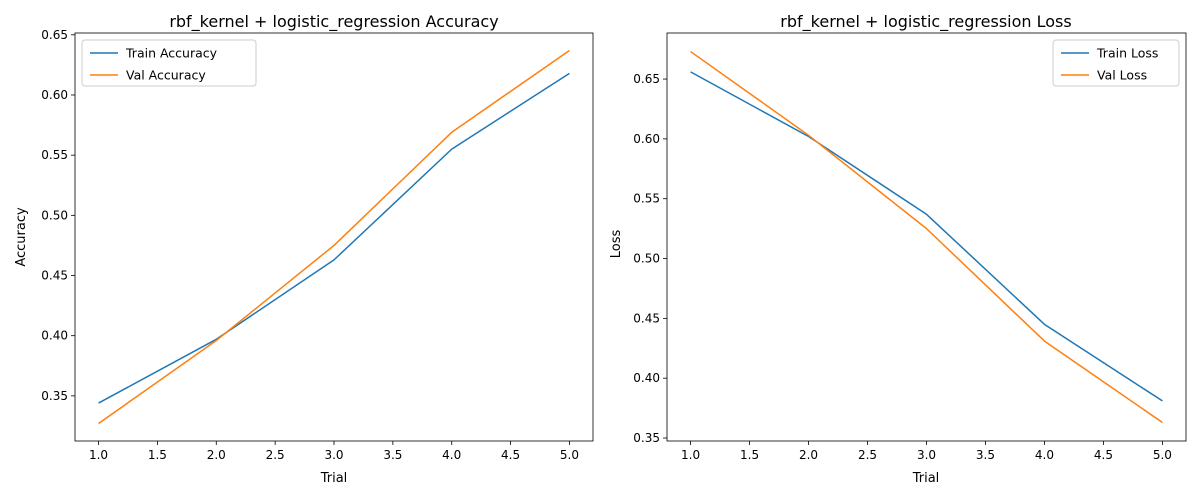  I want to click on loss-x-tick-label: 3.5, so click(985, 455).